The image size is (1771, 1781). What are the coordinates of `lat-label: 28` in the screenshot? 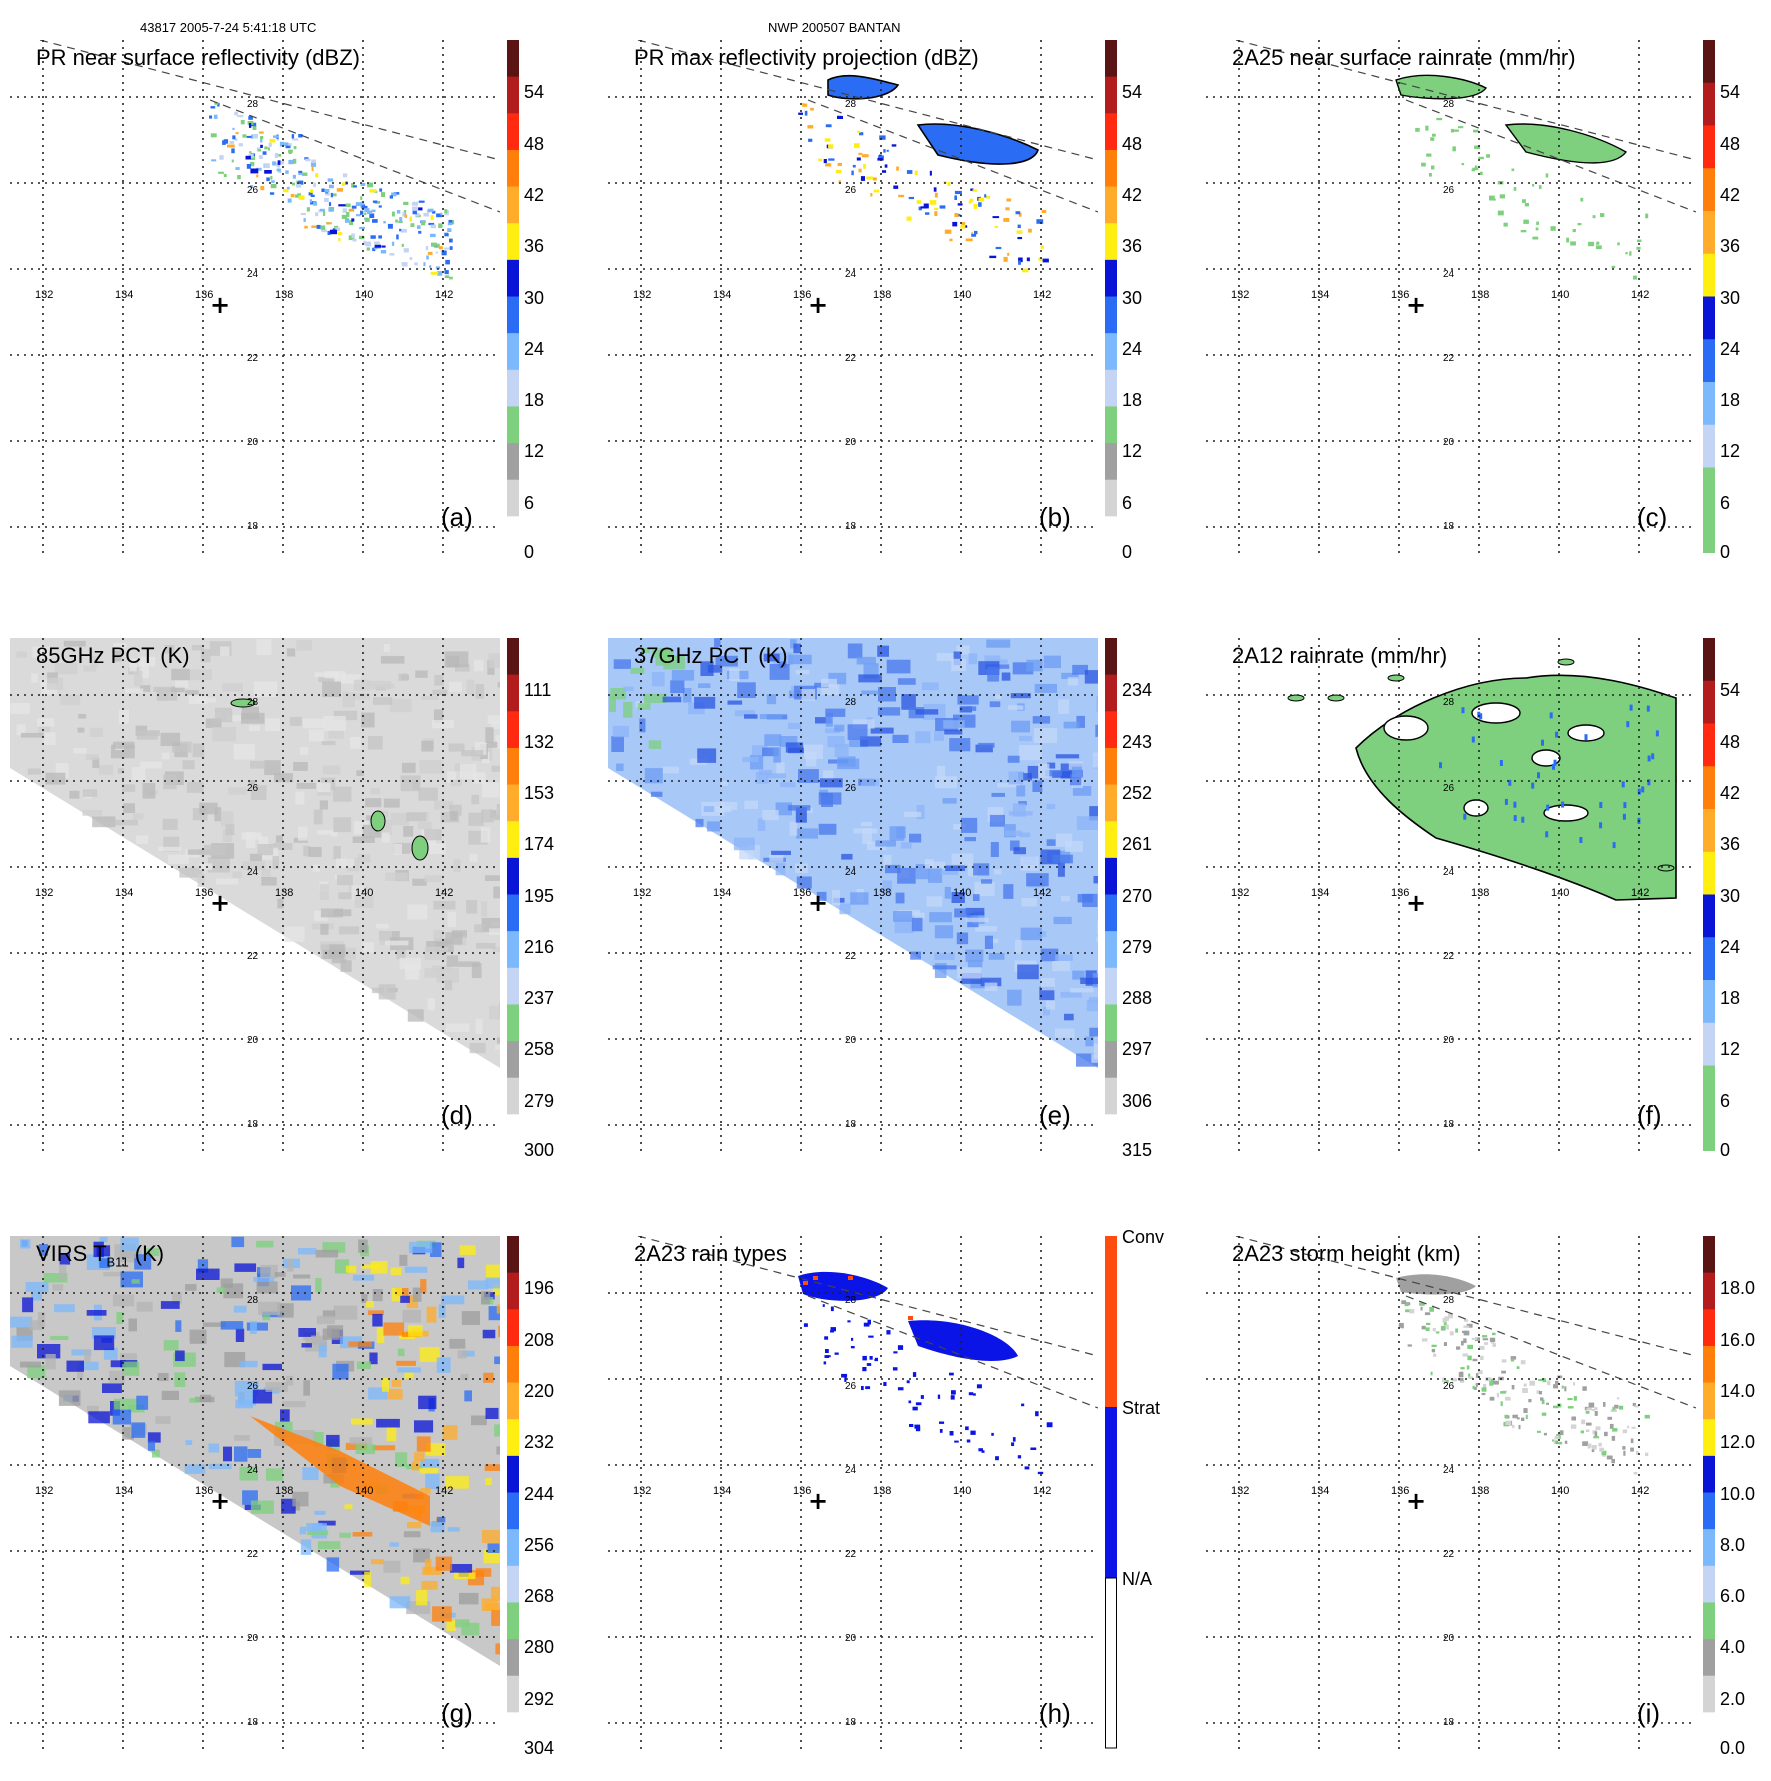 It's located at (253, 104).